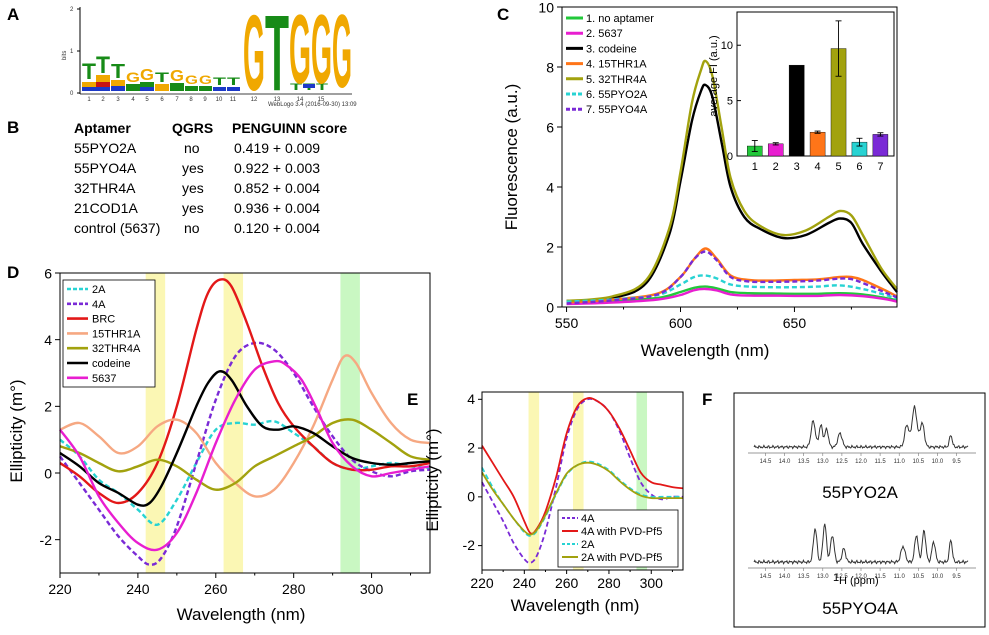 Image resolution: width=989 pixels, height=635 pixels. What do you see at coordinates (616, 65) in the screenshot?
I see `legend-label-4-15thr1a: 4. 15THR1A` at bounding box center [616, 65].